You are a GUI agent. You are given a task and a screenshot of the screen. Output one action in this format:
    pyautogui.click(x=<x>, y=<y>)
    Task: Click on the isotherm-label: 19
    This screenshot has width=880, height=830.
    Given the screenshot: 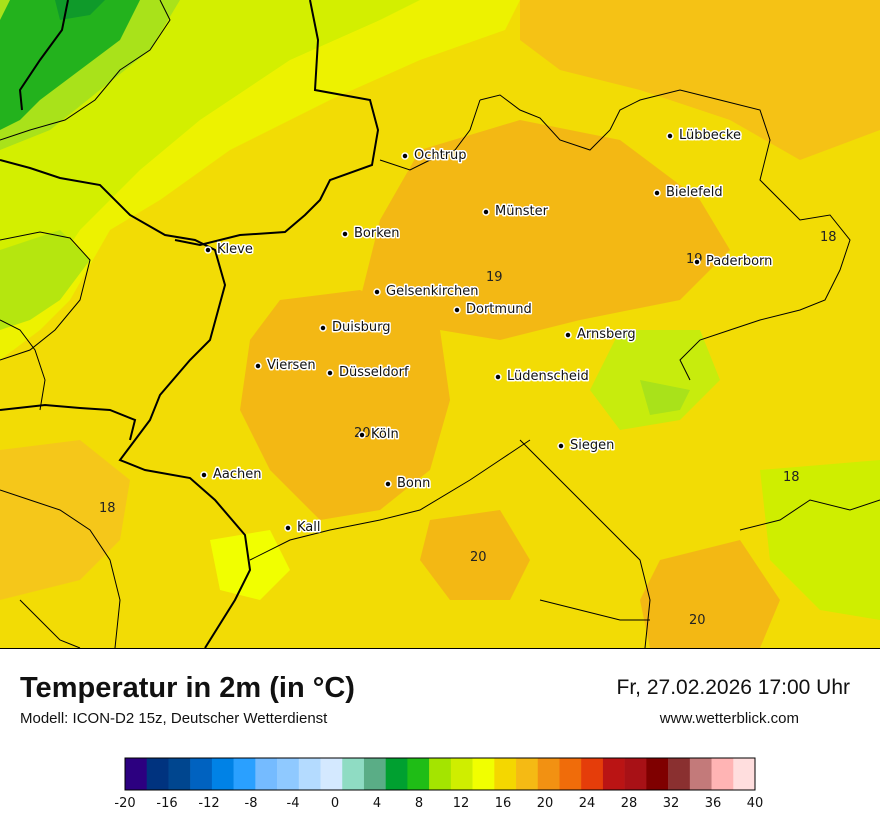 What is the action you would take?
    pyautogui.click(x=494, y=277)
    